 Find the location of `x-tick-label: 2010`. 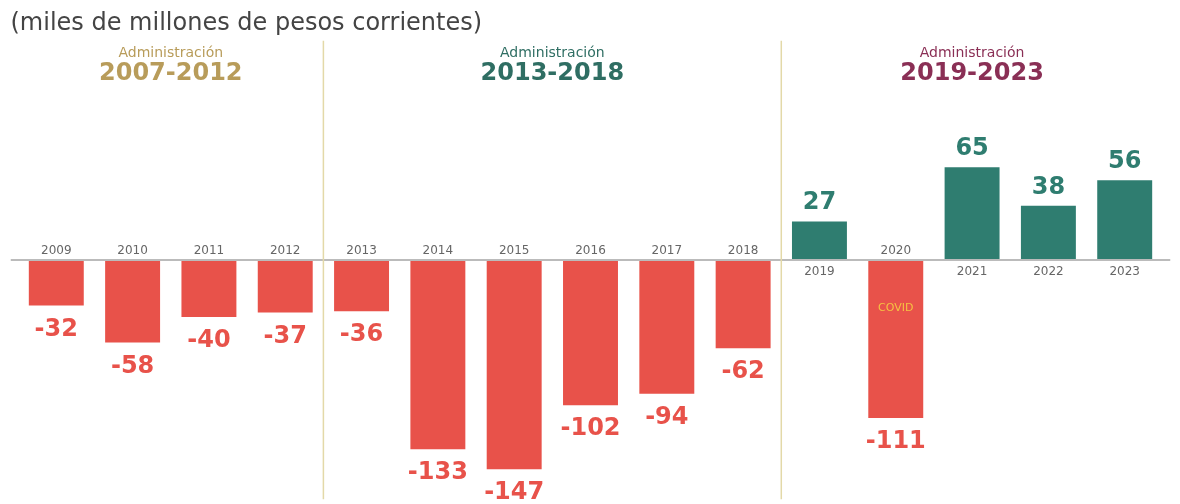

x-tick-label: 2010 is located at coordinates (132, 249).